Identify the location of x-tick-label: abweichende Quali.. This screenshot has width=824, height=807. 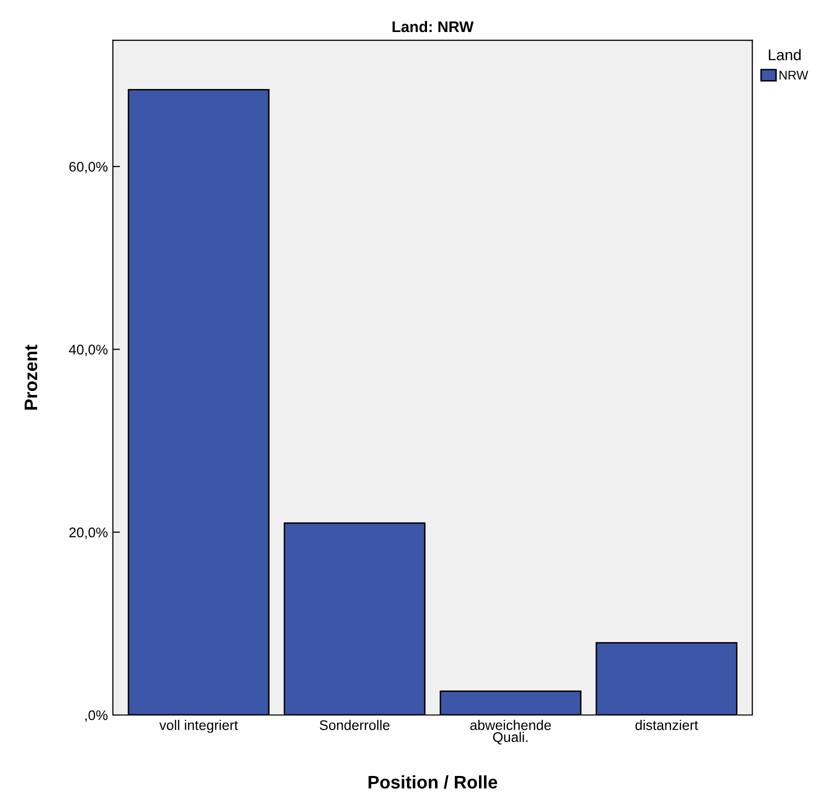
(510, 732).